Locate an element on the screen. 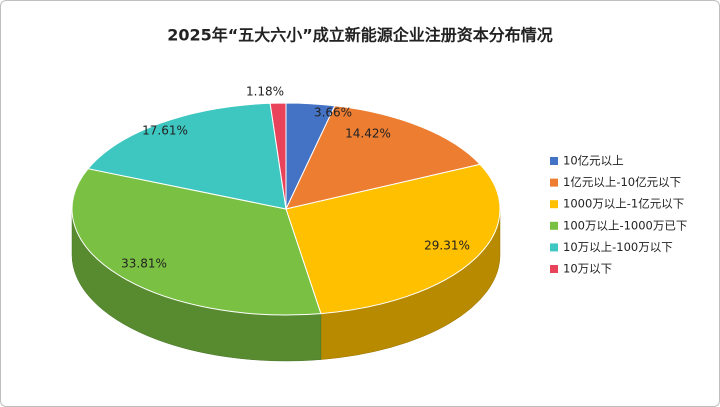 This screenshot has height=407, width=720. legend-label: 1000万以上-1亿元以下 is located at coordinates (623, 204).